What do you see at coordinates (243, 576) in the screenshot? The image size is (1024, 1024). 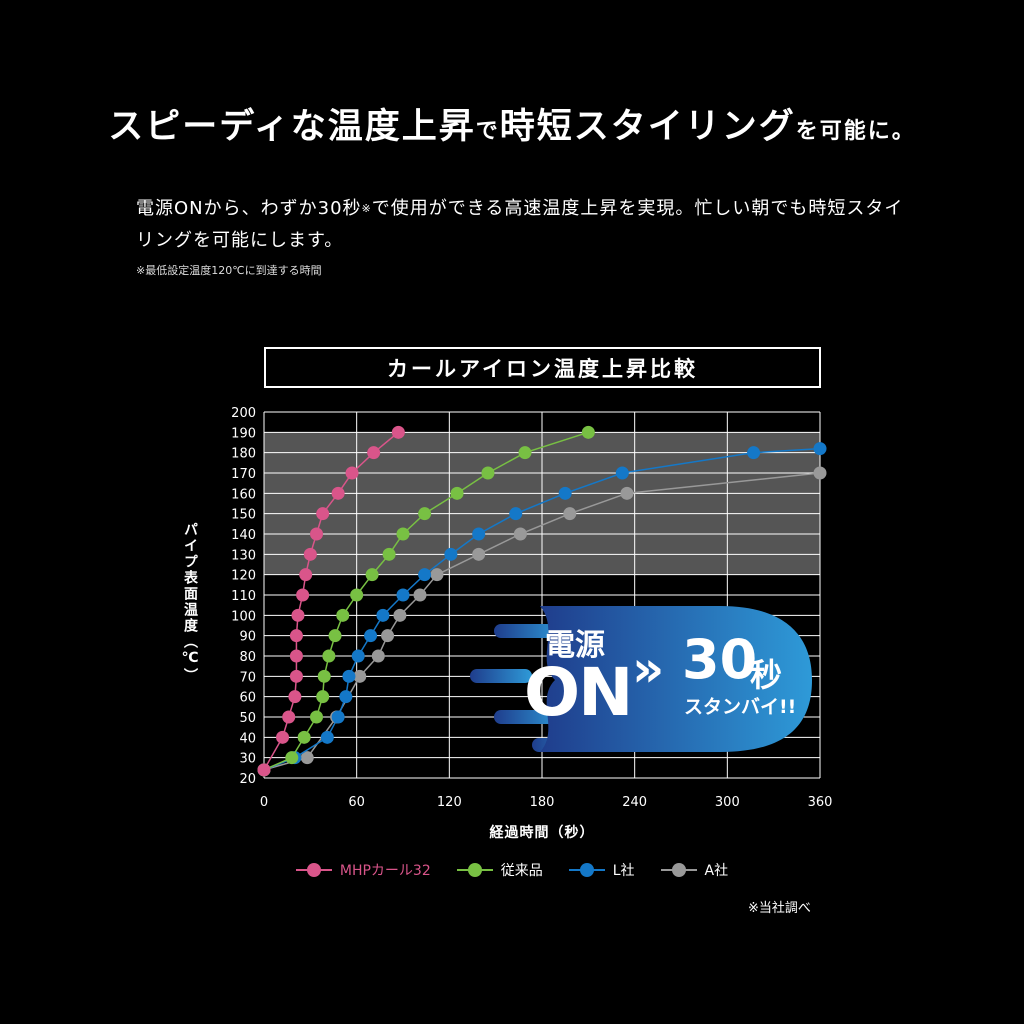 I see `y-tick-label: 120` at bounding box center [243, 576].